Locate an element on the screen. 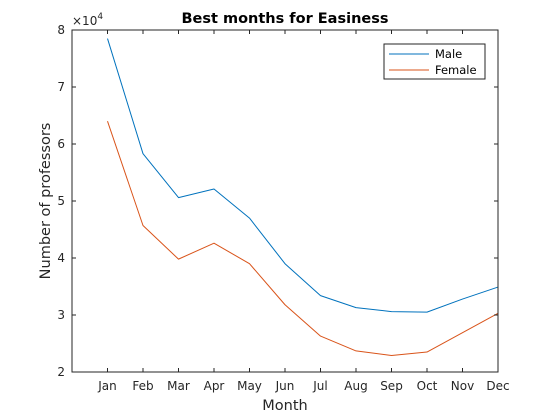 Image resolution: width=550 pixels, height=418 pixels. legend: Male Female is located at coordinates (434, 61).